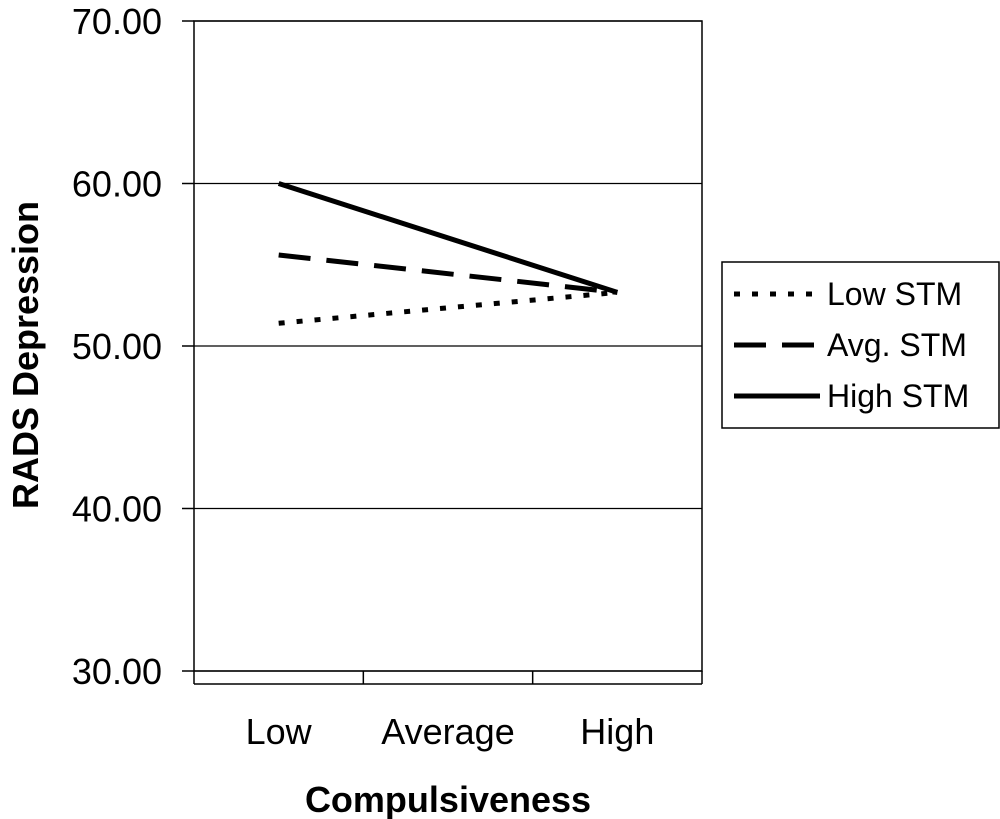 The image size is (1000, 819). What do you see at coordinates (448, 799) in the screenshot?
I see `x-axis-title: Compulsiveness` at bounding box center [448, 799].